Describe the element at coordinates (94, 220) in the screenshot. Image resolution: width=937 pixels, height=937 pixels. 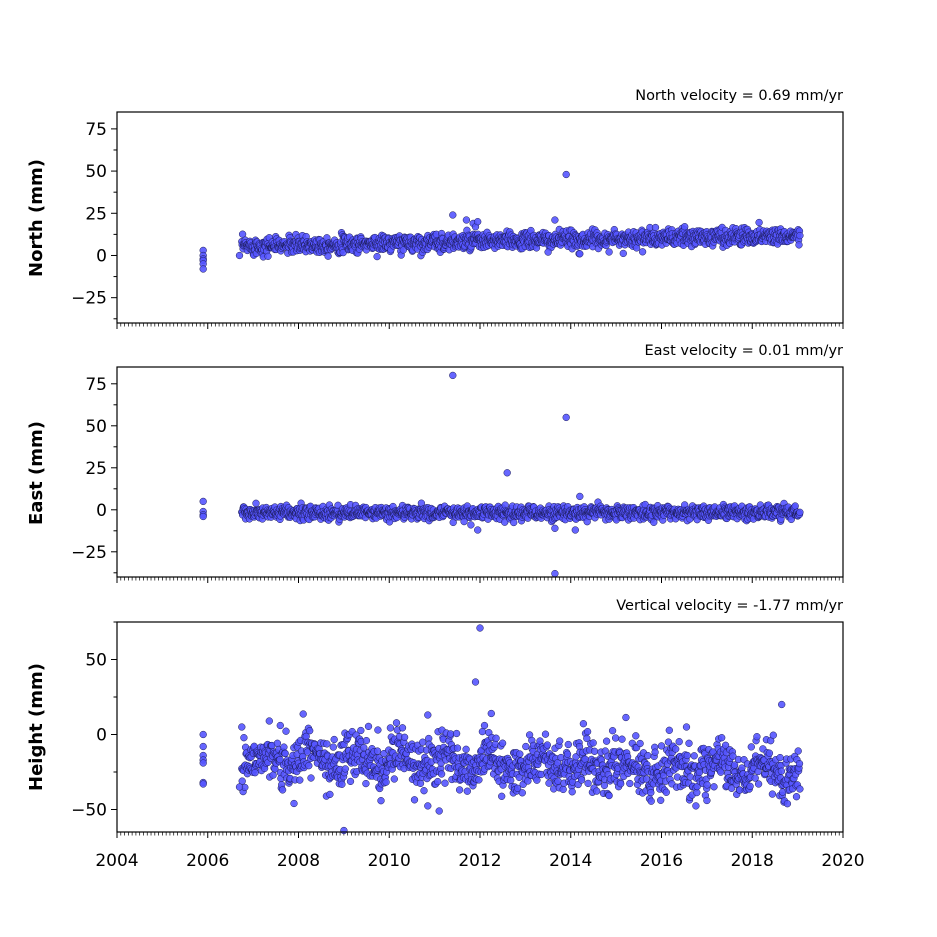
I see `north-y-ticks: −25 0 25 50 75` at that location.